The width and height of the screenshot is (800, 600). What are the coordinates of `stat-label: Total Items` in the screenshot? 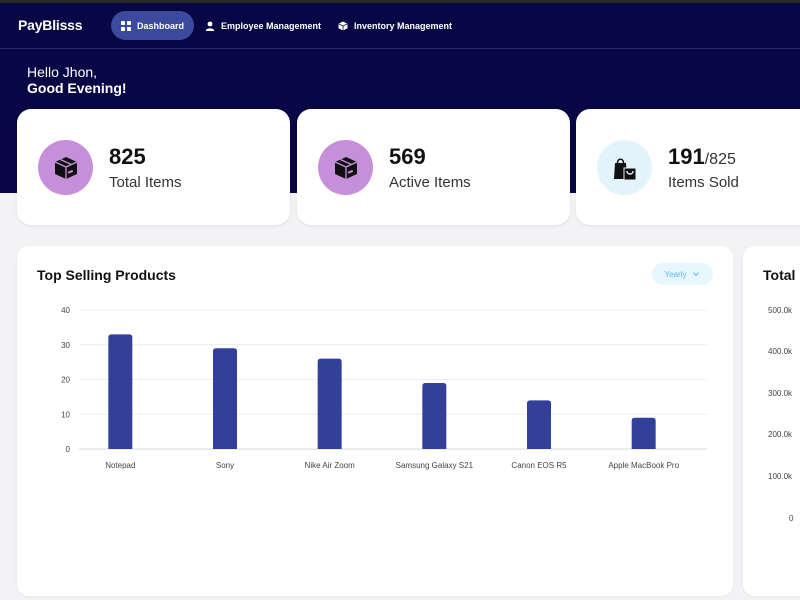 It's located at (145, 182).